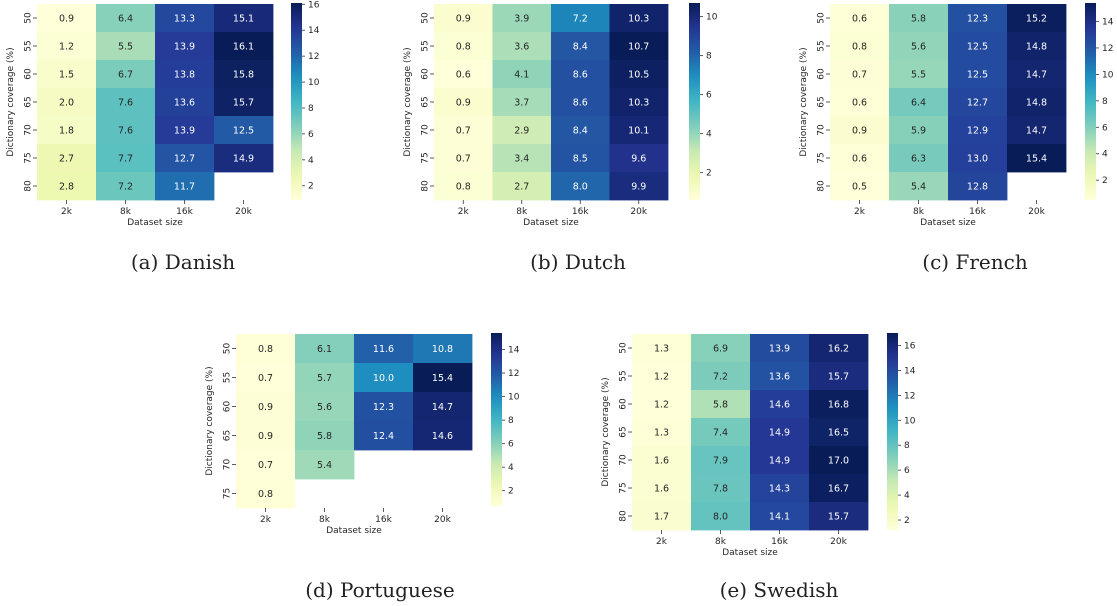 This screenshot has width=1117, height=606. I want to click on cell-value-label: 15.1, so click(243, 19).